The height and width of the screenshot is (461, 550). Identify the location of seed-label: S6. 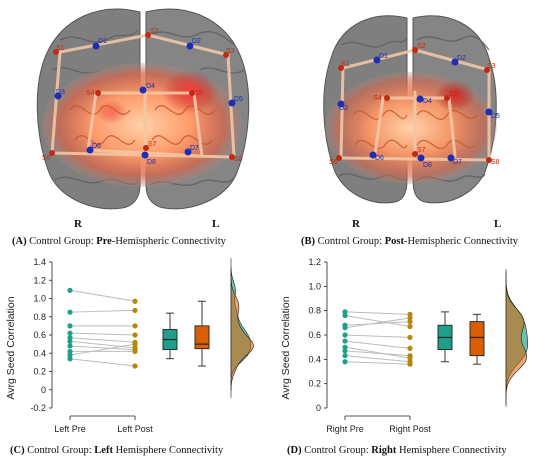
(333, 162).